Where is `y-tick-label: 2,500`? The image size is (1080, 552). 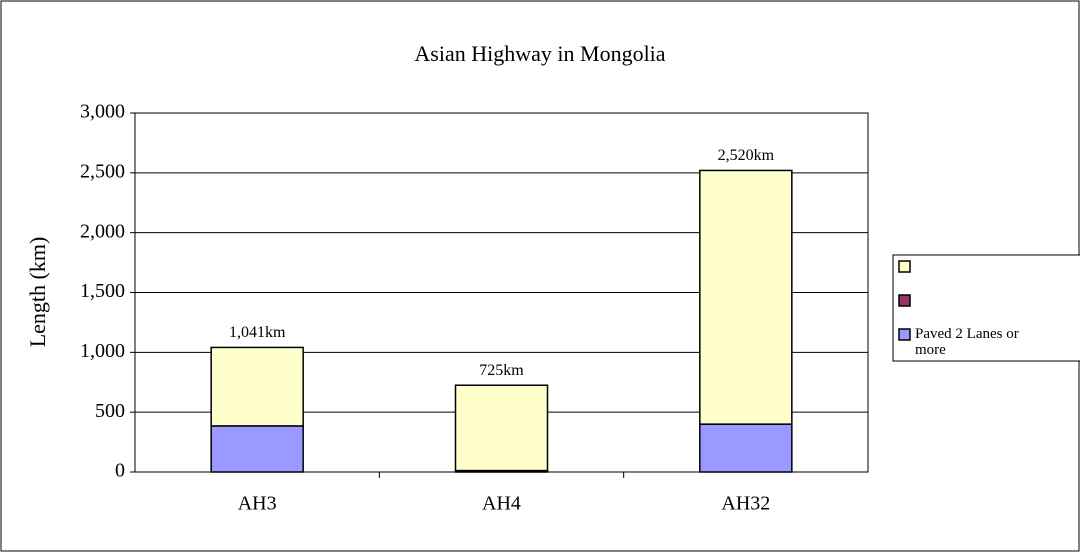 y-tick-label: 2,500 is located at coordinates (102, 171).